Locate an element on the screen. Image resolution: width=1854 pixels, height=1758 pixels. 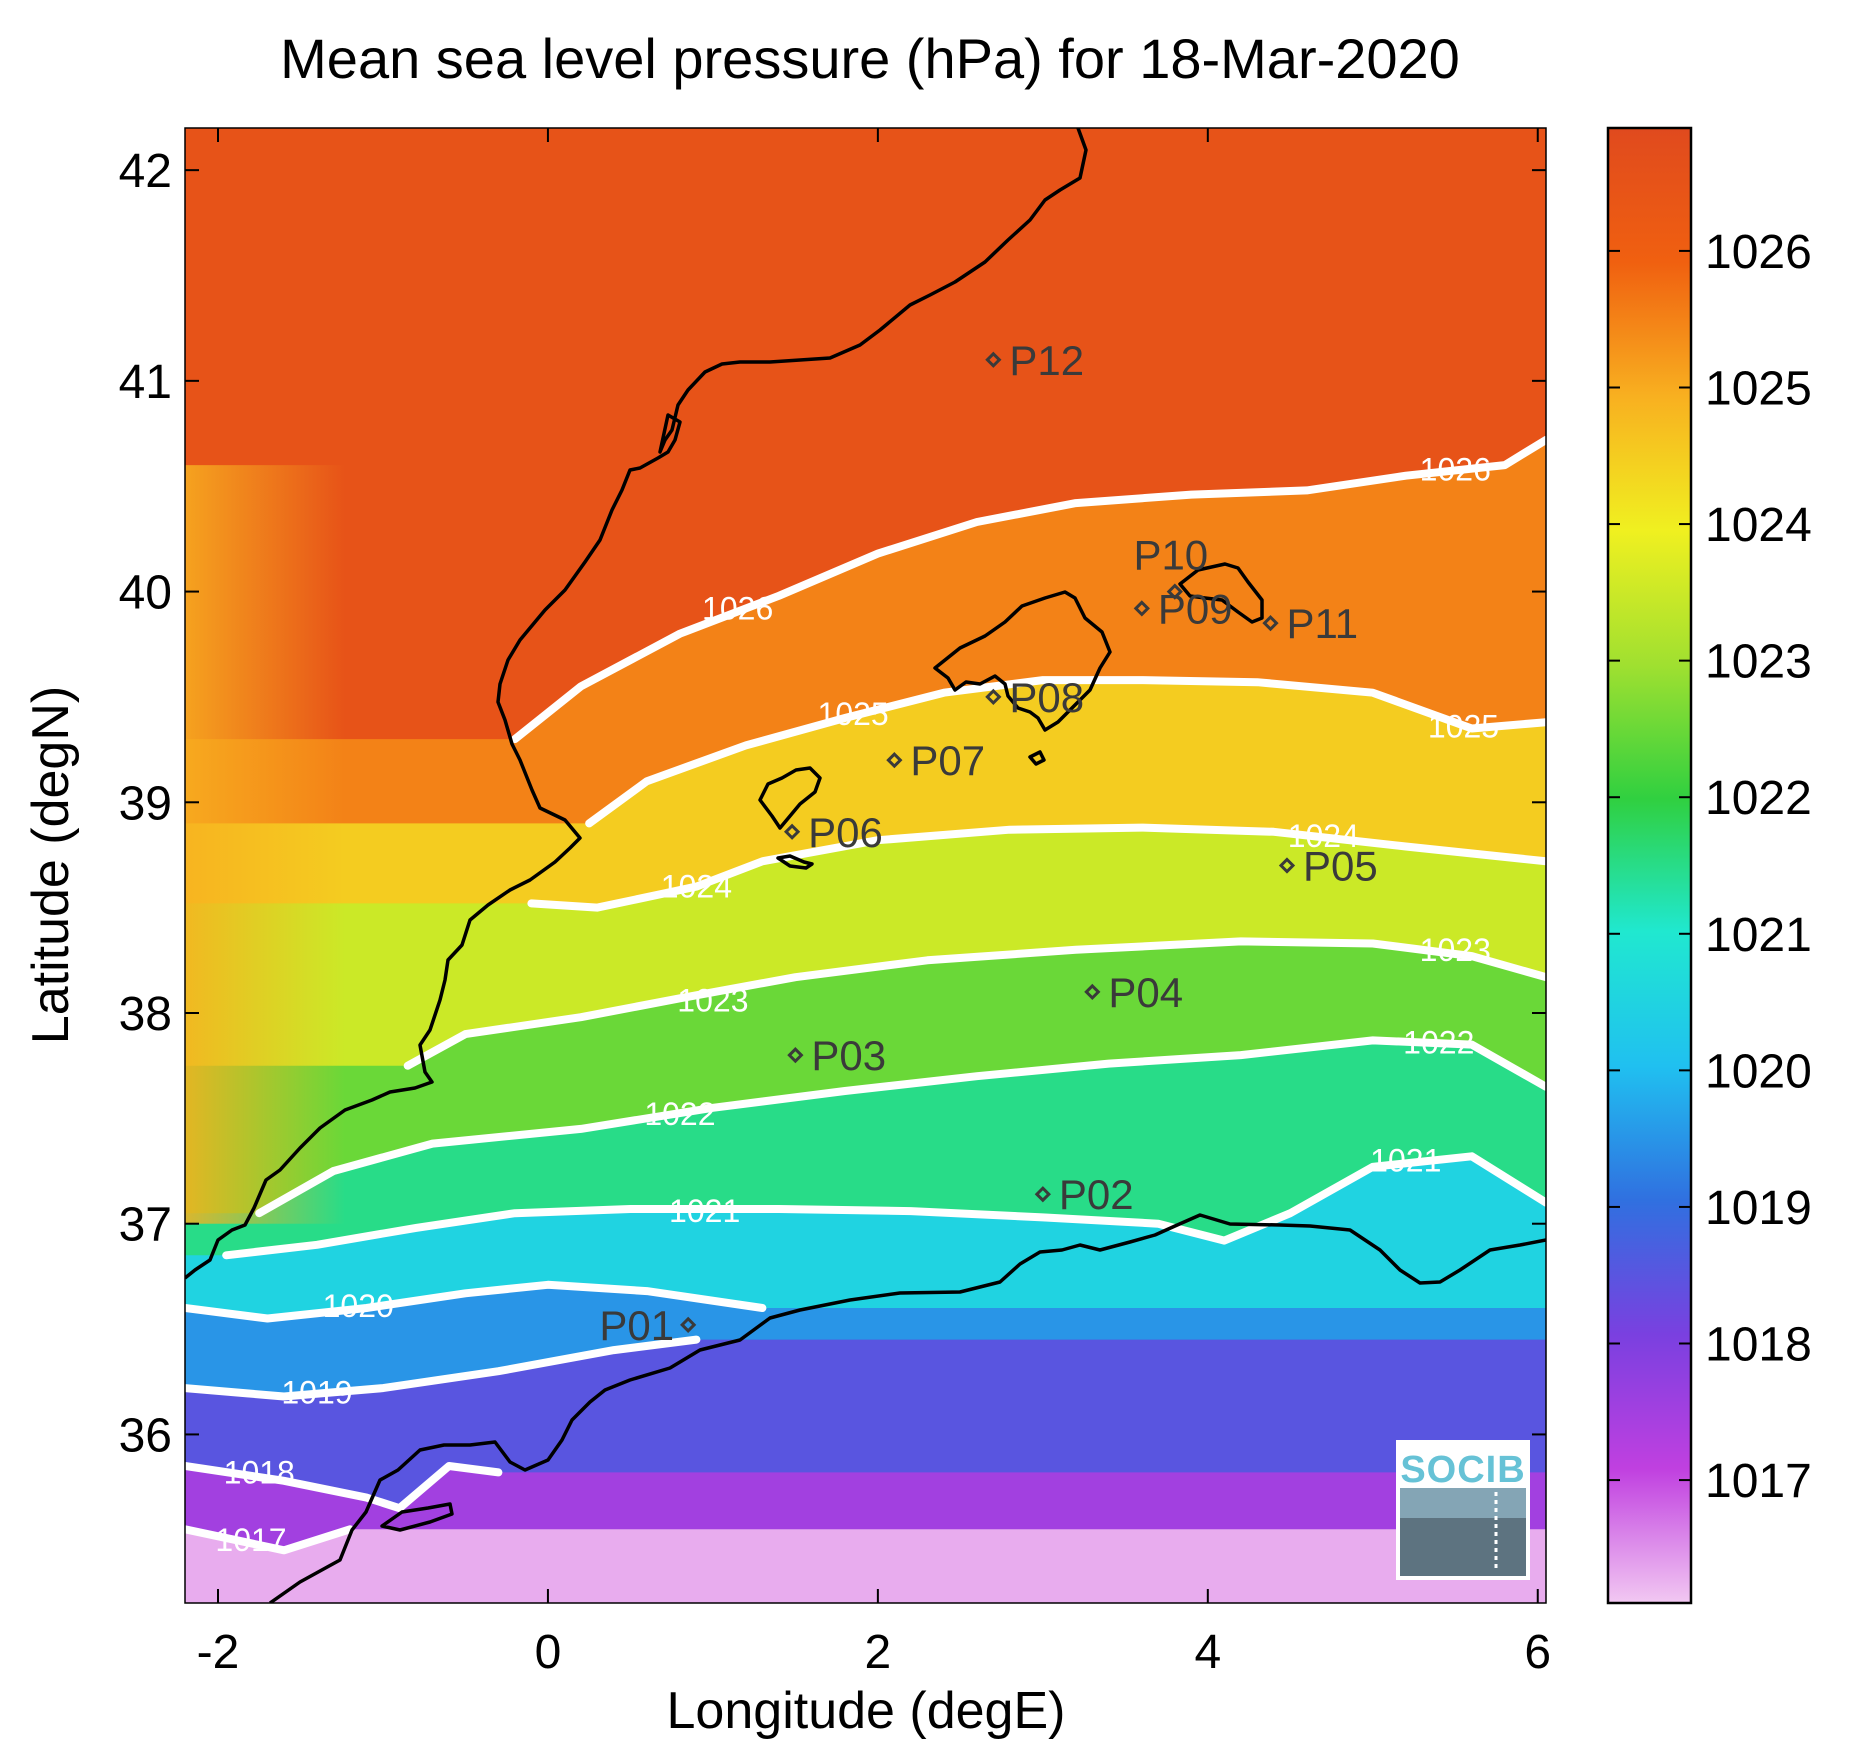
island-cabrera is located at coordinates (1037, 758).